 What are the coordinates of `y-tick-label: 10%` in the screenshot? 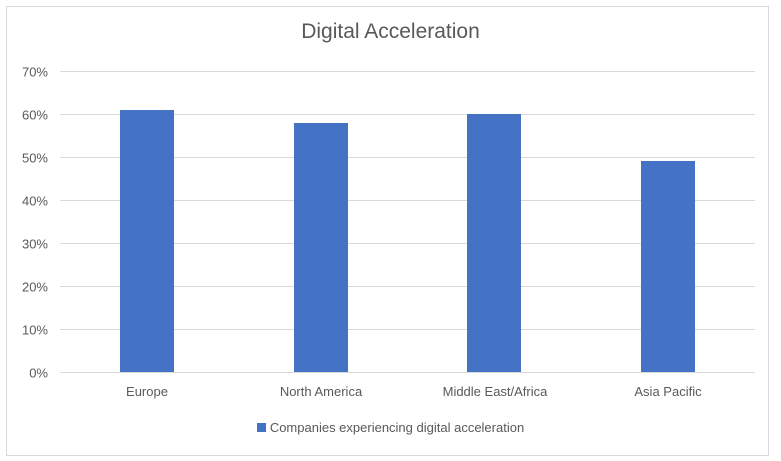 It's located at (34, 330).